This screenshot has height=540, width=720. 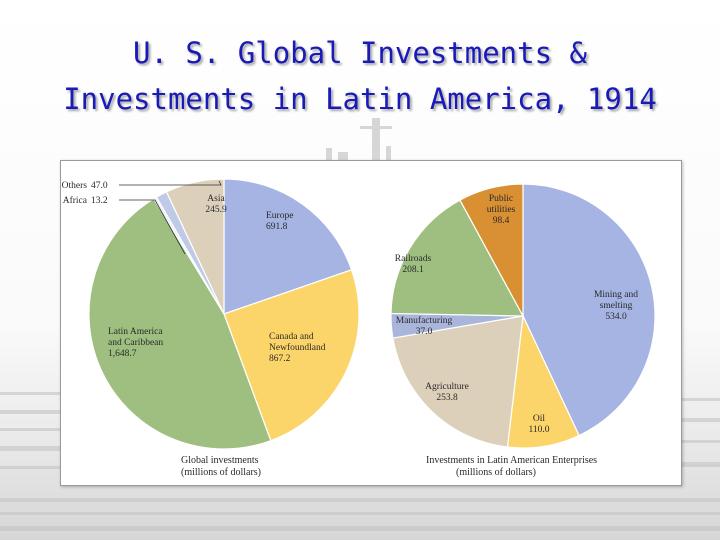 I want to click on latam-label-agriculture: Agriculture 253.8, so click(x=447, y=392).